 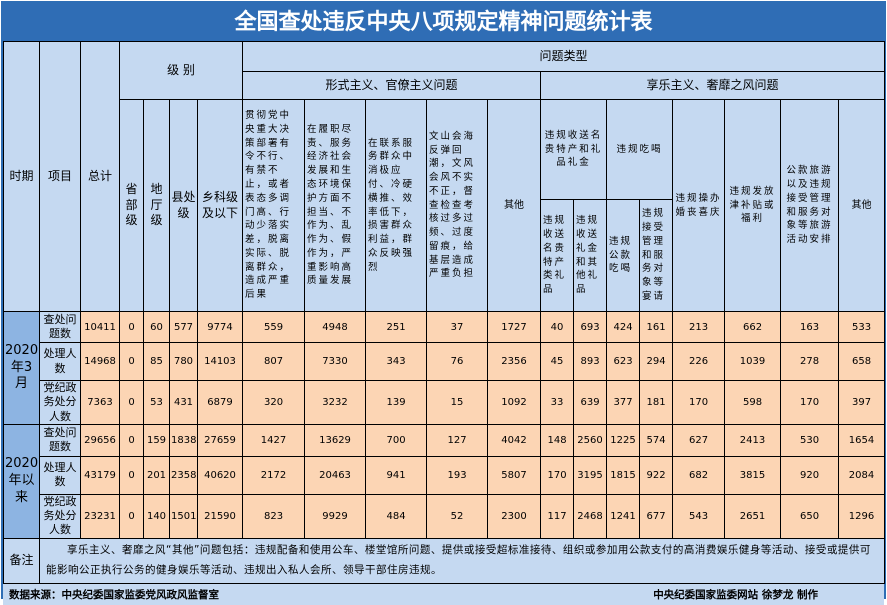 What do you see at coordinates (753, 516) in the screenshot?
I see `value-cell: 2651` at bounding box center [753, 516].